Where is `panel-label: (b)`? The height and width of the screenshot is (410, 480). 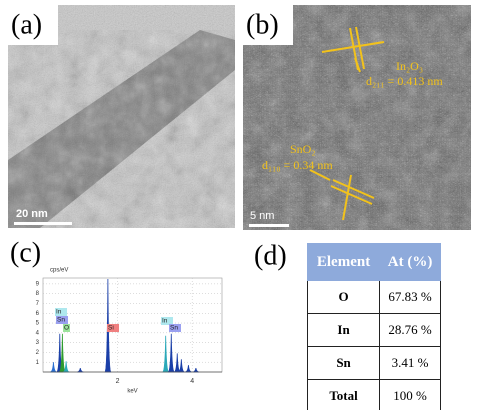 panel-label: (b) is located at coordinates (262, 24).